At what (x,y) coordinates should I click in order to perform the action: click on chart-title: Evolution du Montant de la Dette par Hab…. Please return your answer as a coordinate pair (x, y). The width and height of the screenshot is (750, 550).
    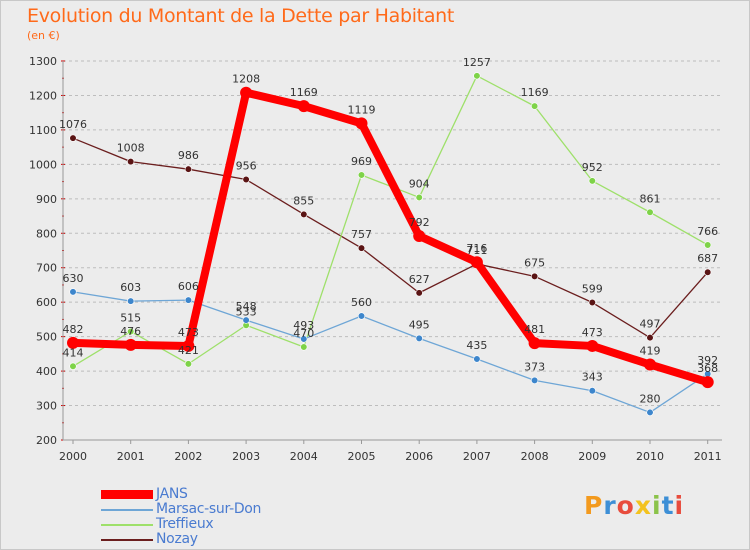
    Looking at the image, I should click on (241, 16).